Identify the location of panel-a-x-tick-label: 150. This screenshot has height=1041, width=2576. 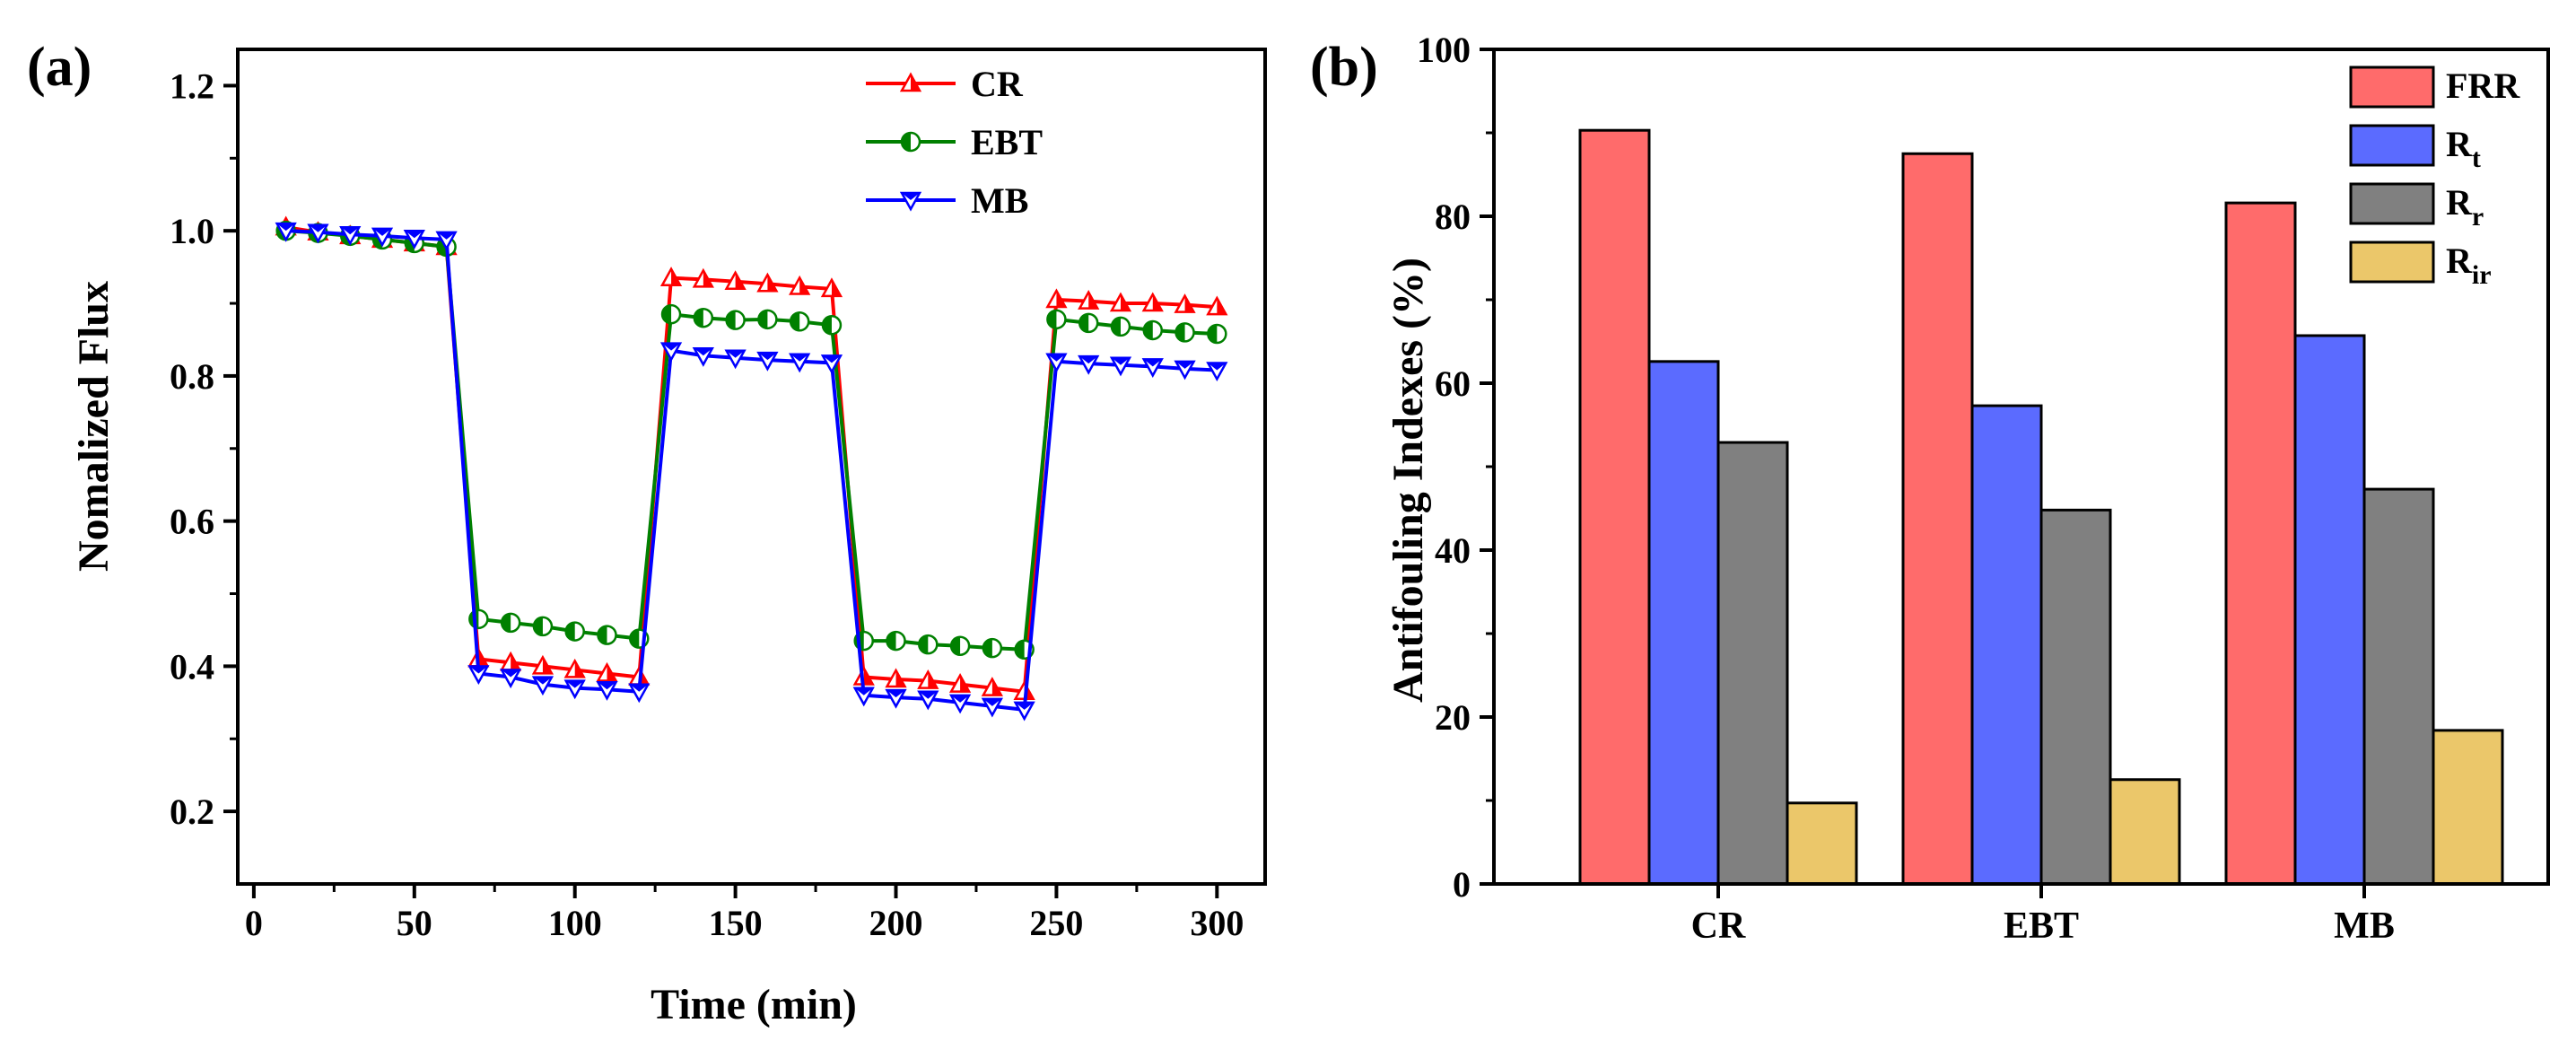
(736, 923).